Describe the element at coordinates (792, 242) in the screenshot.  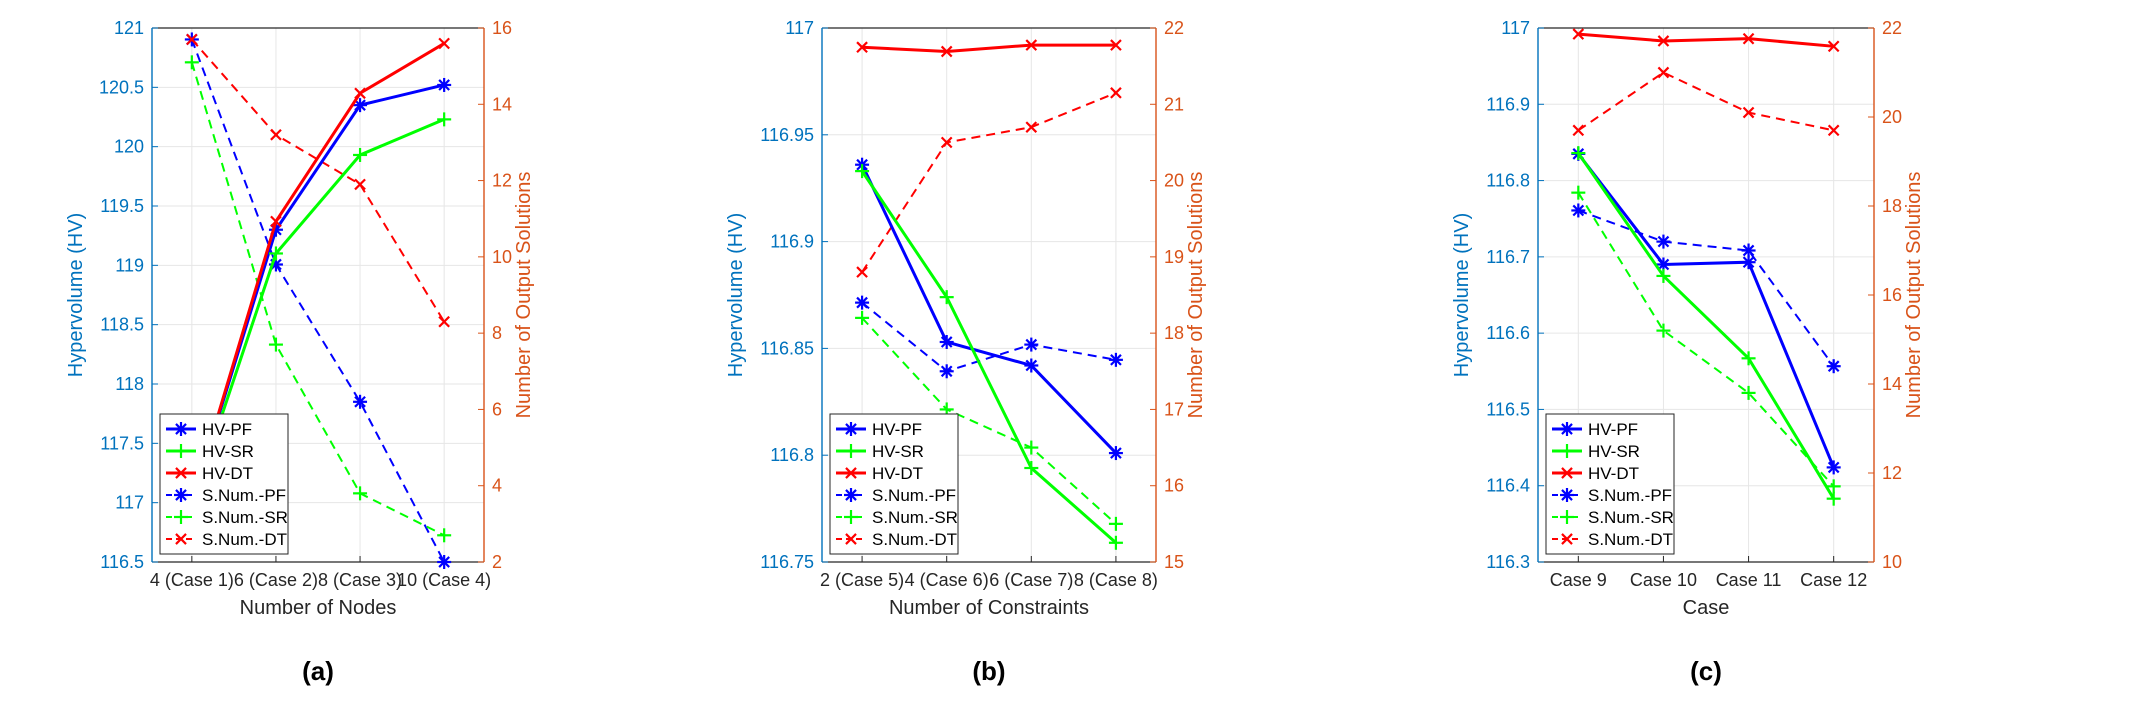
I see `y-left-tick-label: 116.9` at that location.